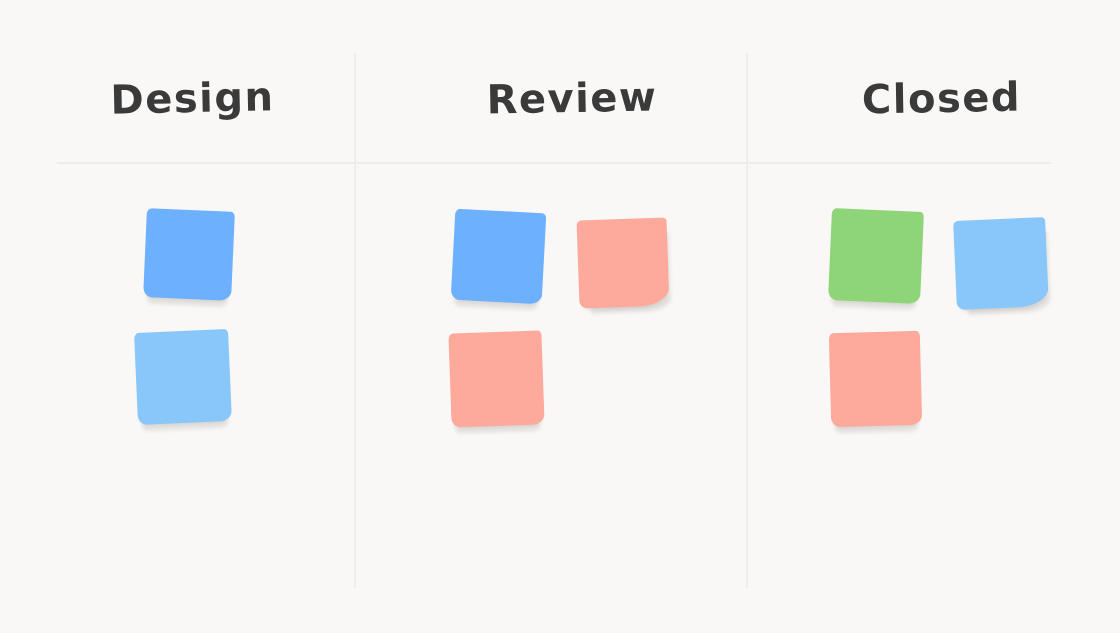 Image resolution: width=1120 pixels, height=633 pixels. I want to click on sticky-note-green, so click(876, 256).